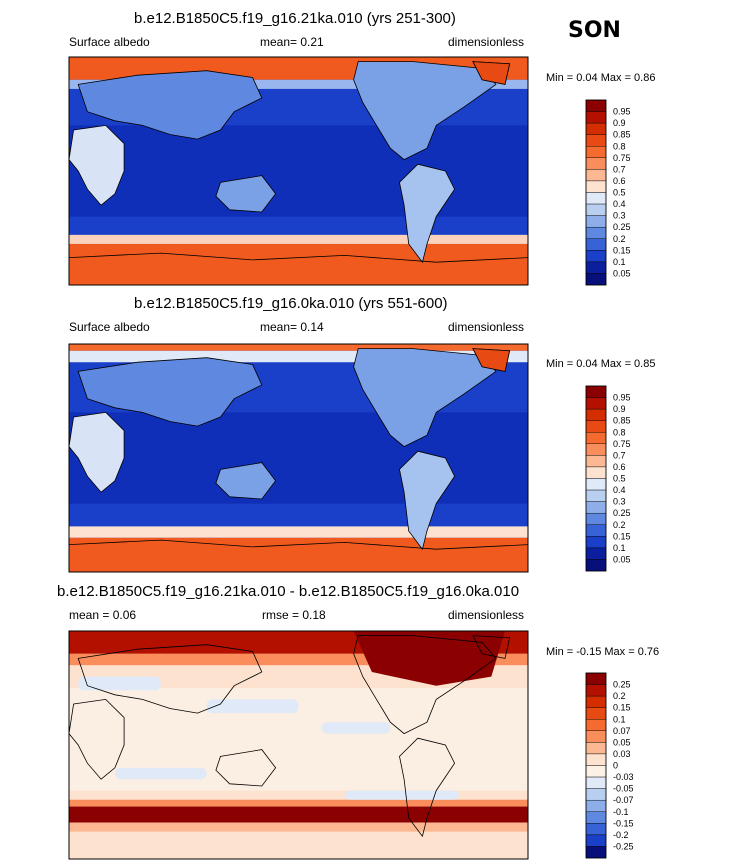 The width and height of the screenshot is (733, 866). What do you see at coordinates (298, 356) in the screenshot?
I see `north-ice-edge` at bounding box center [298, 356].